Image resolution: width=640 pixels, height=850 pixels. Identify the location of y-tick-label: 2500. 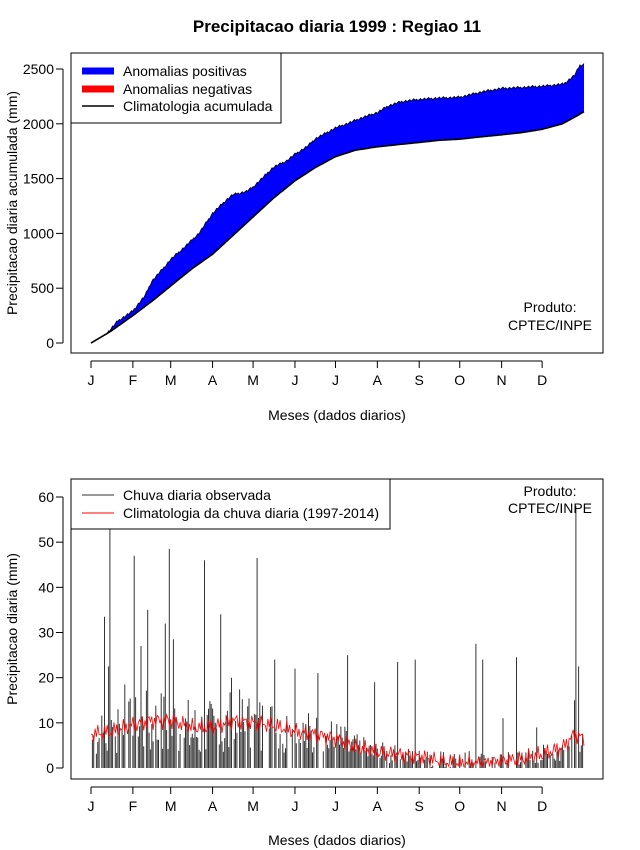
(38, 69).